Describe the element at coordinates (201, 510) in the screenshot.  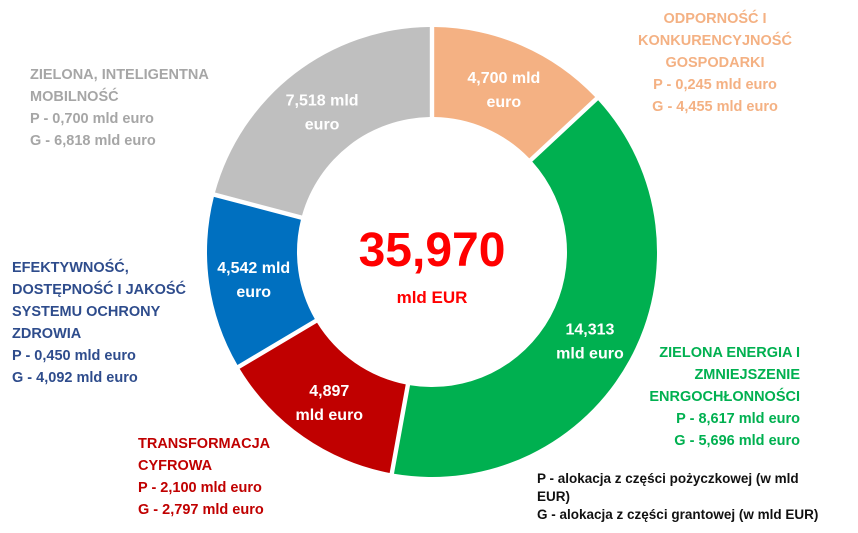
I see `annotation-line: G - 2,797 mld euro` at that location.